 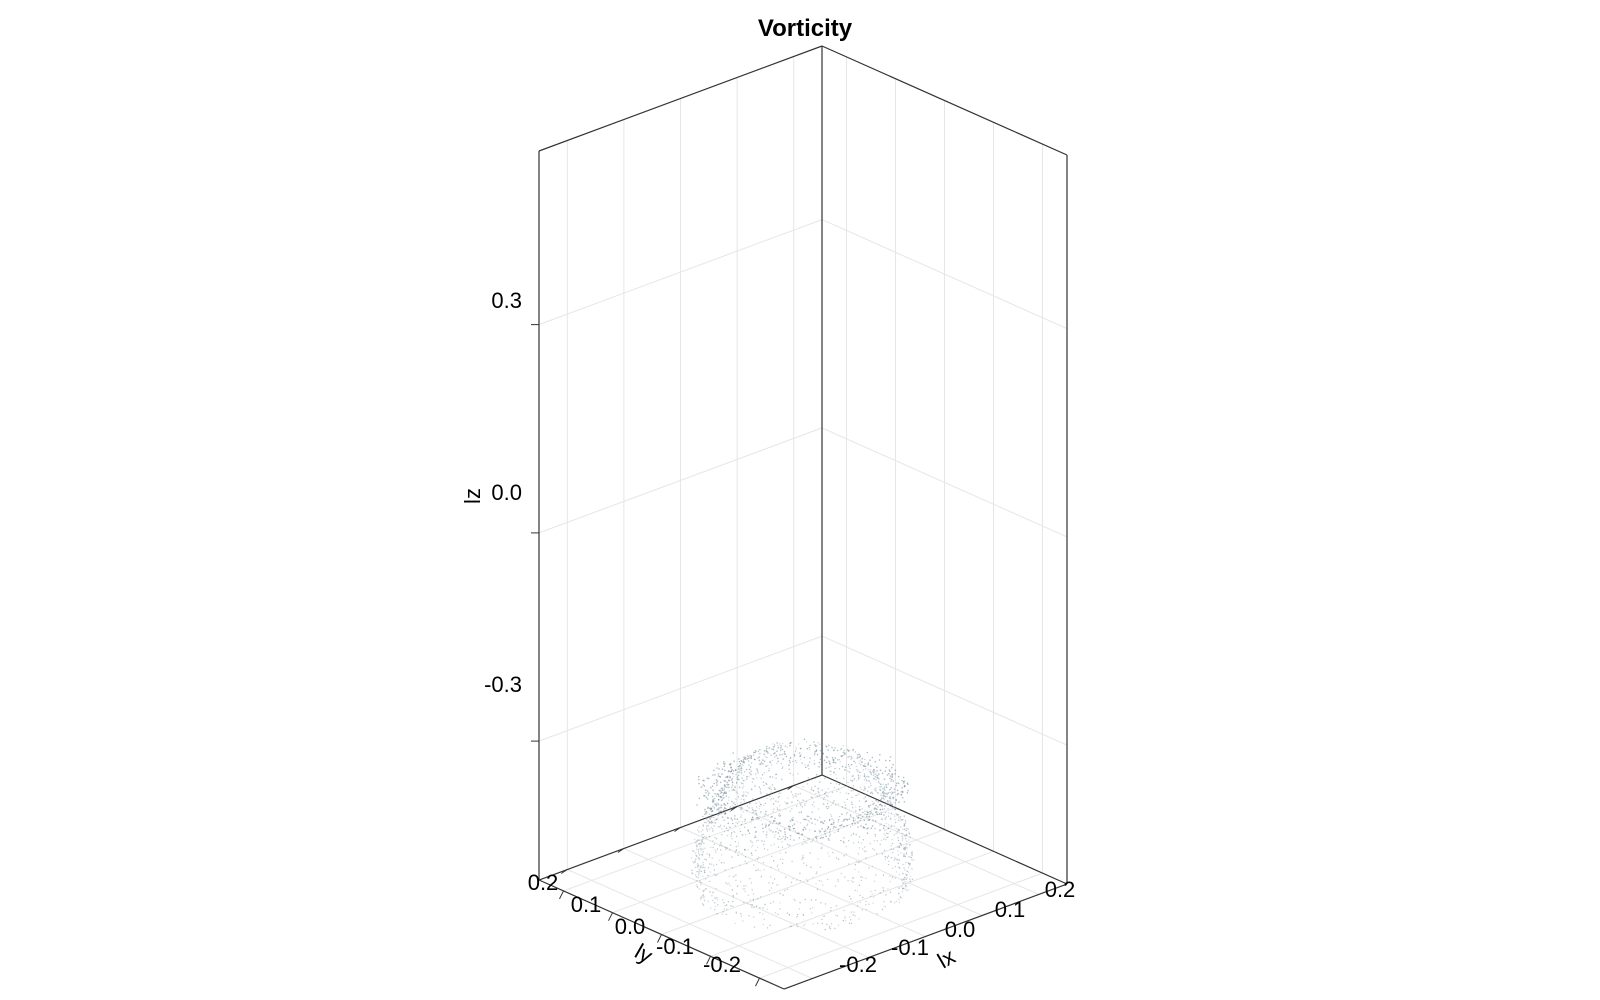 I want to click on y-tick-mark, so click(x=677, y=829).